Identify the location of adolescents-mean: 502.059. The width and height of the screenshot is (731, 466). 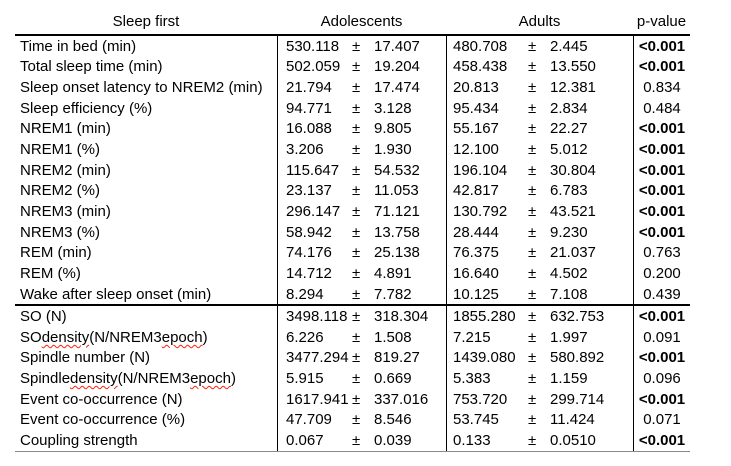
(313, 67).